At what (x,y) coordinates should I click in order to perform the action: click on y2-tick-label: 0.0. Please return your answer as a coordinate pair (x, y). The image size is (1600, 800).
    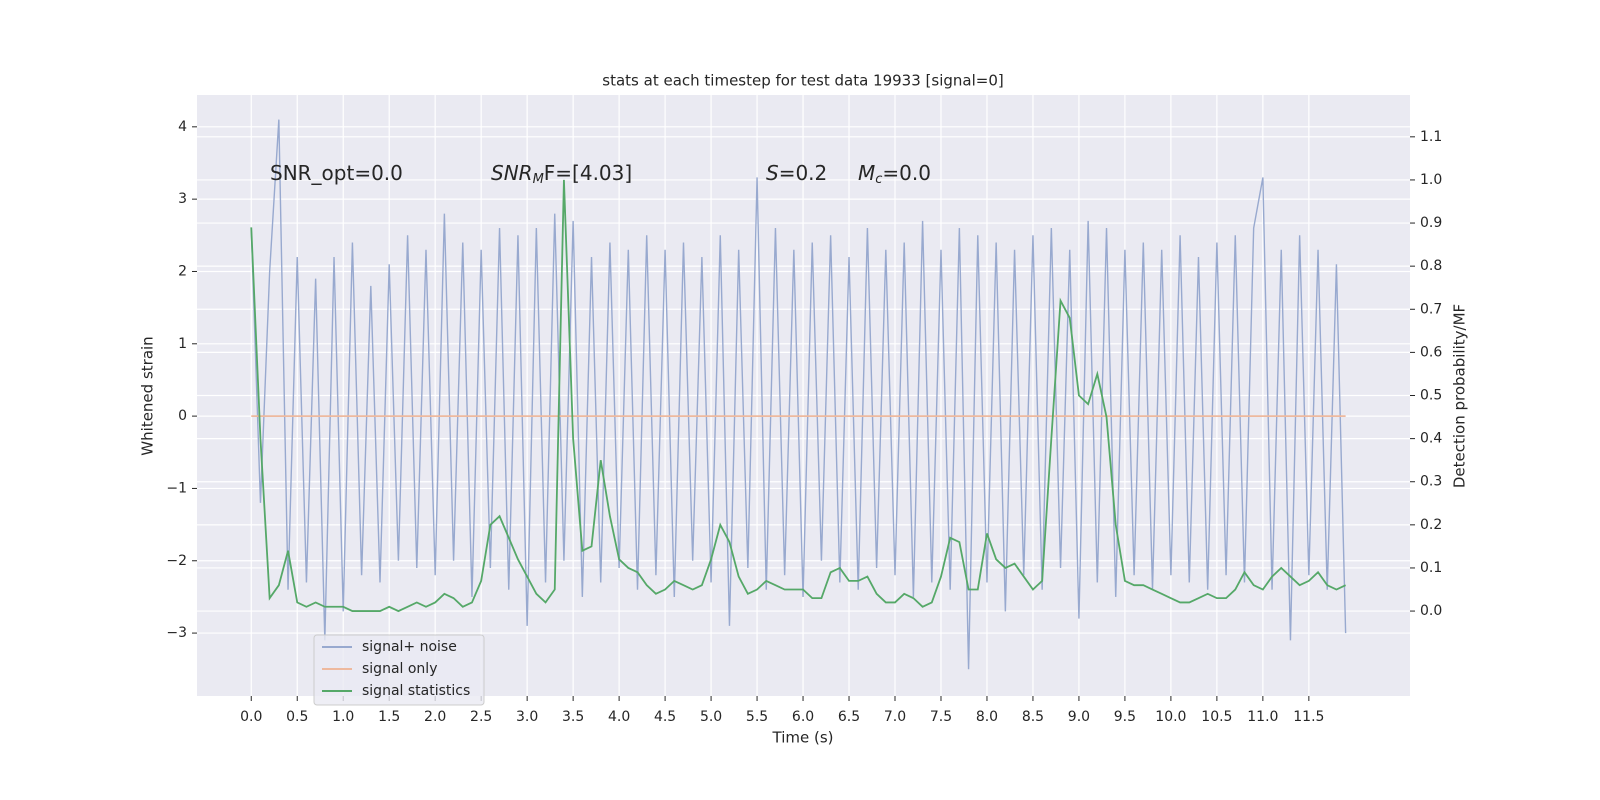
    Looking at the image, I should click on (1431, 611).